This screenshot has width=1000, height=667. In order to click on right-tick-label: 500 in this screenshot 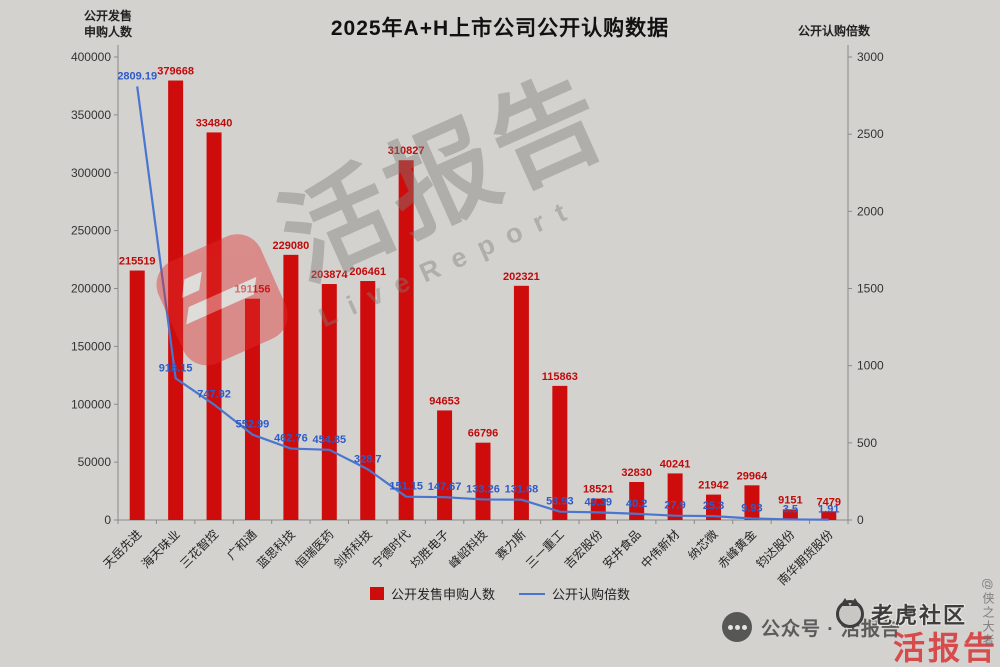, I will do `click(867, 443)`.